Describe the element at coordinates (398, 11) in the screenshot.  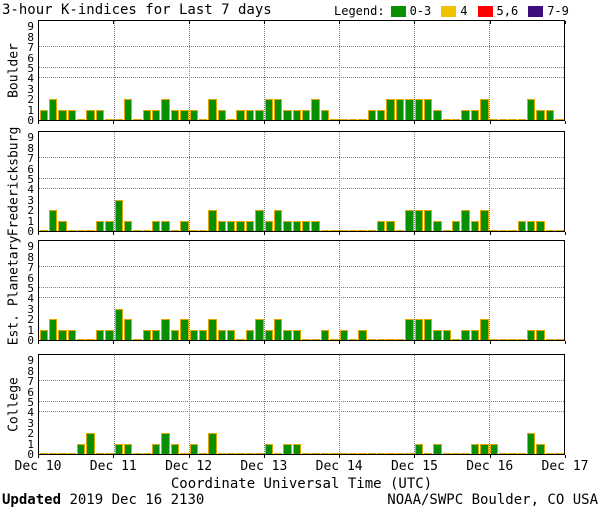
I see `legend-swatch-green` at that location.